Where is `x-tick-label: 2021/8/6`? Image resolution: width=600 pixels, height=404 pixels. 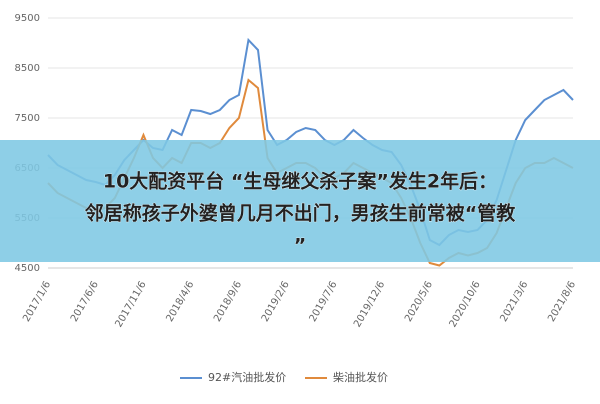 x-tick-label: 2021/8/6 is located at coordinates (562, 302).